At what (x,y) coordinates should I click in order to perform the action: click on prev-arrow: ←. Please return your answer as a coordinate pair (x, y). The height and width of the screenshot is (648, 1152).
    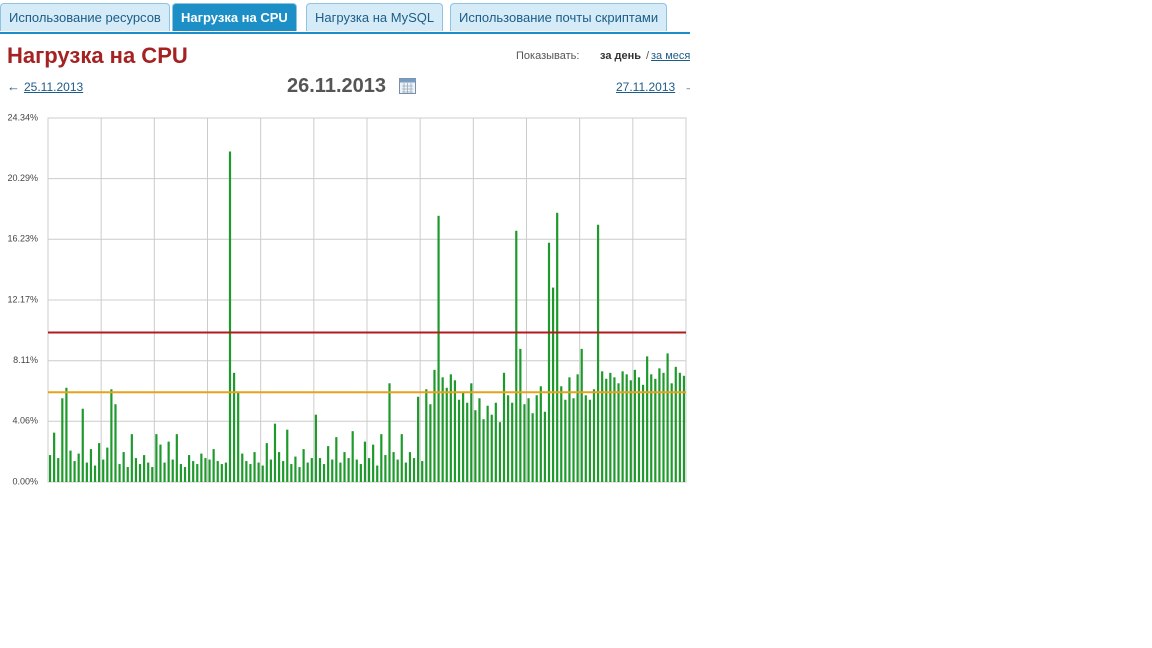
    Looking at the image, I should click on (13, 86).